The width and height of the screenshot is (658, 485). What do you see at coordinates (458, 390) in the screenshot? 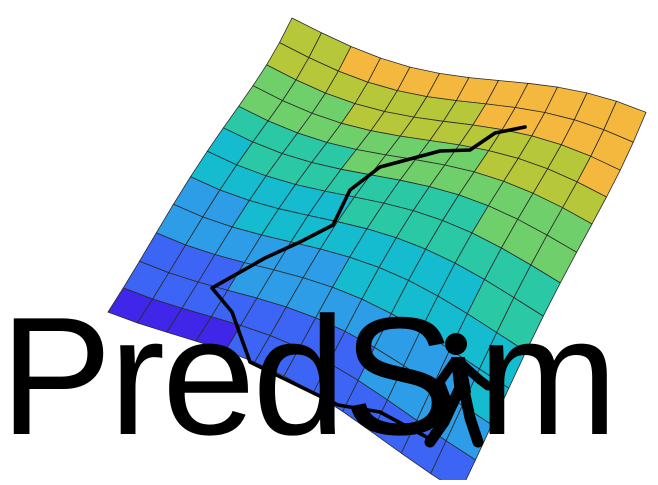
I see `walking-person-icon` at bounding box center [458, 390].